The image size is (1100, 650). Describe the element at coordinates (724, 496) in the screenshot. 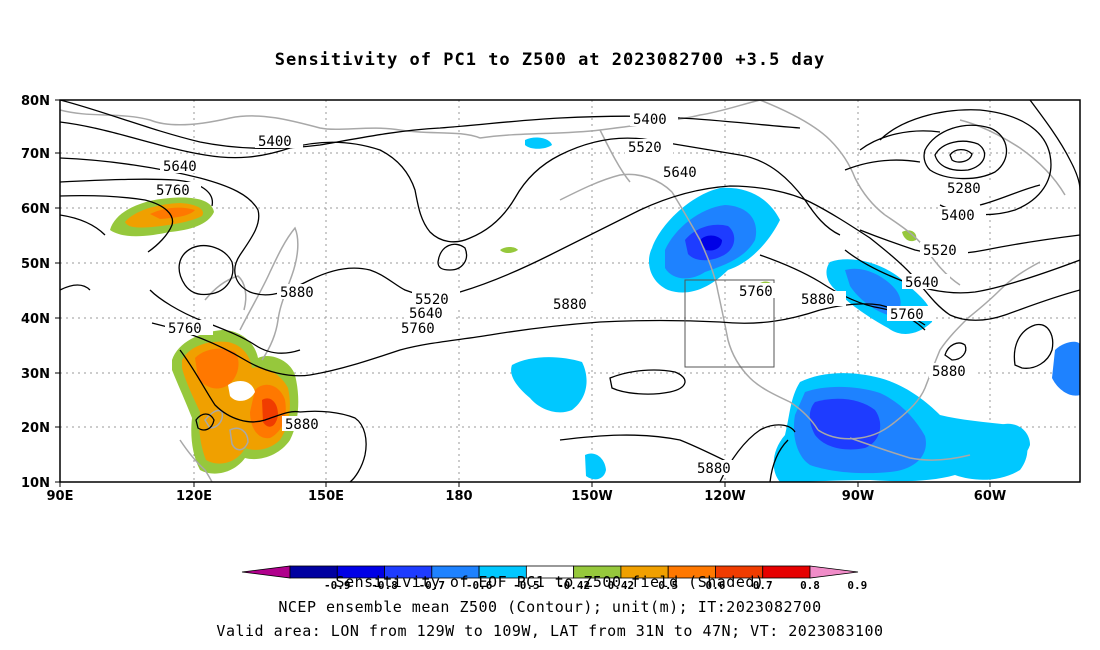

I see `lon-label-120w: 120W` at that location.